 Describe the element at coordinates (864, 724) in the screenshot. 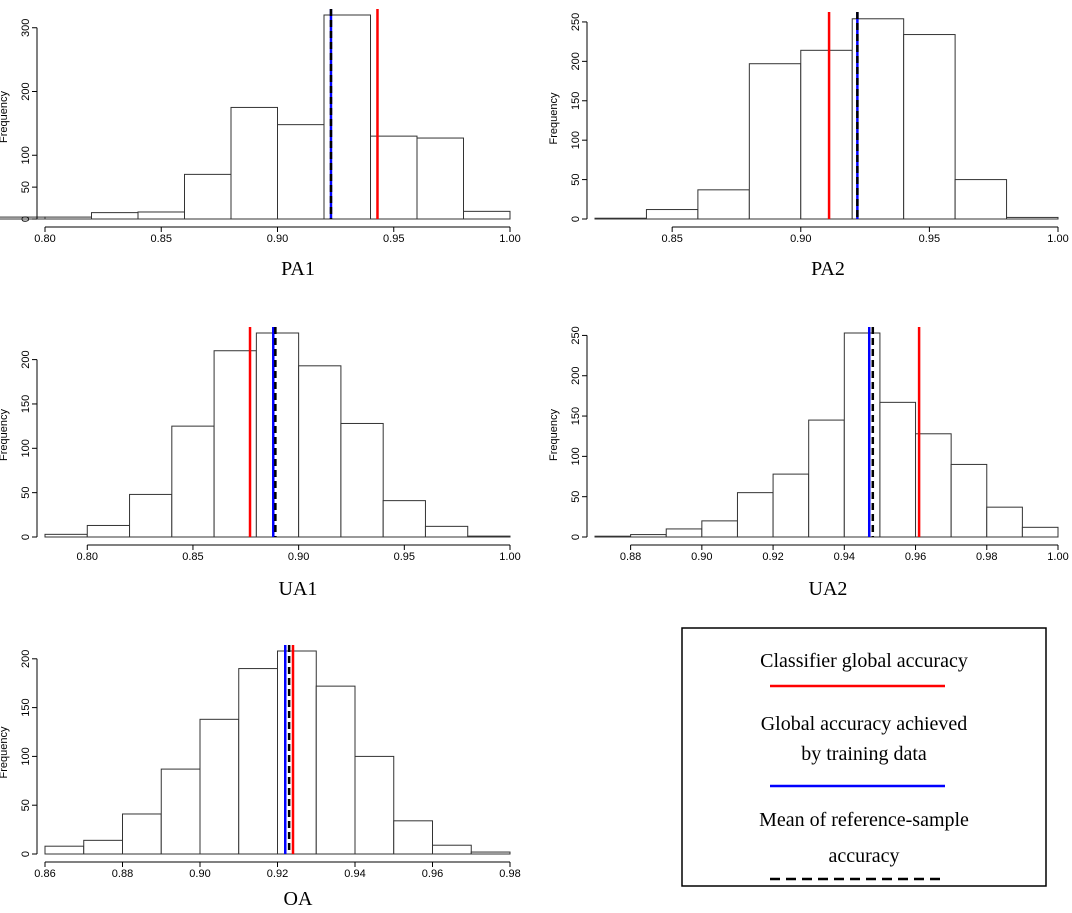

I see `legend-label: Global accuracy achieved` at that location.